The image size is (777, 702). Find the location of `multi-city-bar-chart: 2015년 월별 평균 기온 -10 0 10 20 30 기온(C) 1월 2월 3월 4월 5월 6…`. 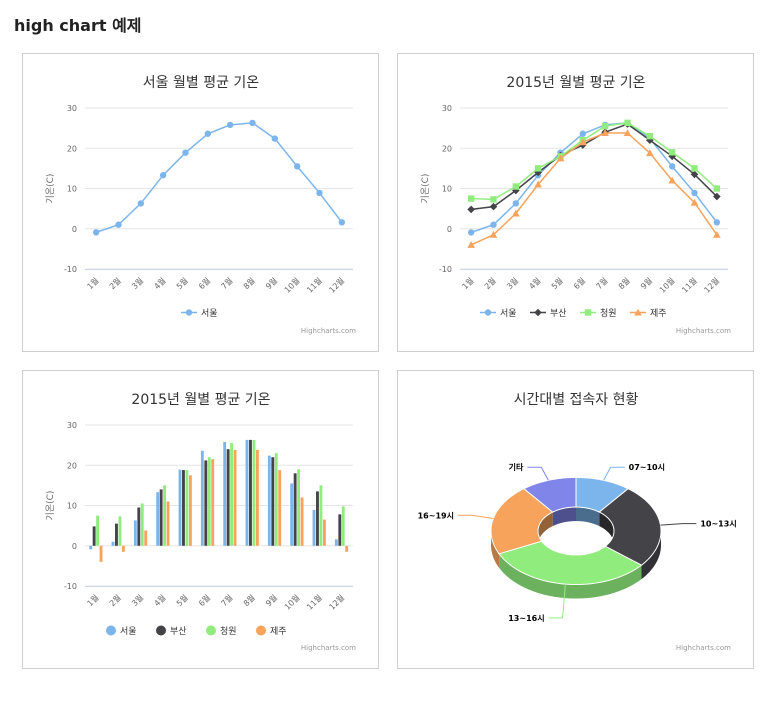

multi-city-bar-chart: 2015년 월별 평균 기온 -10 0 10 20 30 기온(C) 1월 2월 3월 4월 5월 6… is located at coordinates (200, 522).